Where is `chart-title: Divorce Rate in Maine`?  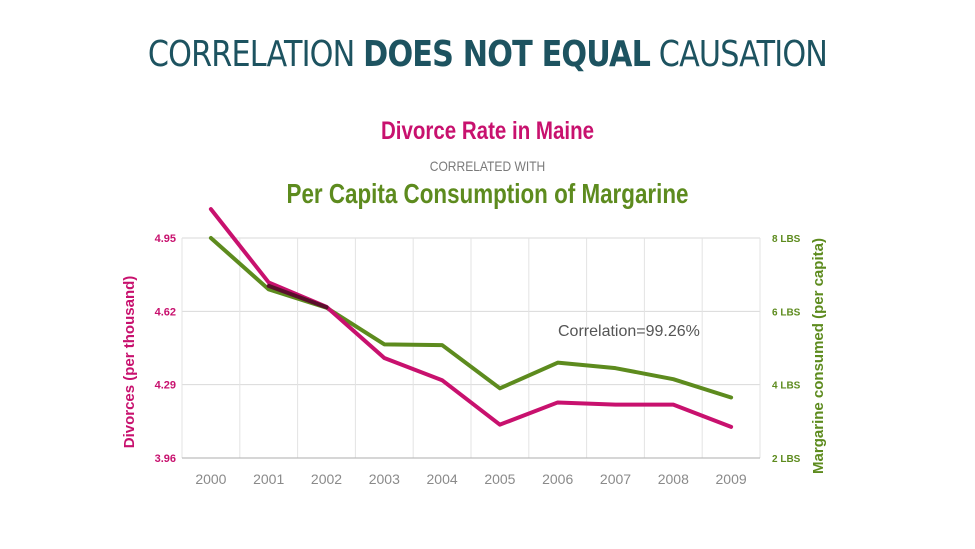 chart-title: Divorce Rate in Maine is located at coordinates (487, 131).